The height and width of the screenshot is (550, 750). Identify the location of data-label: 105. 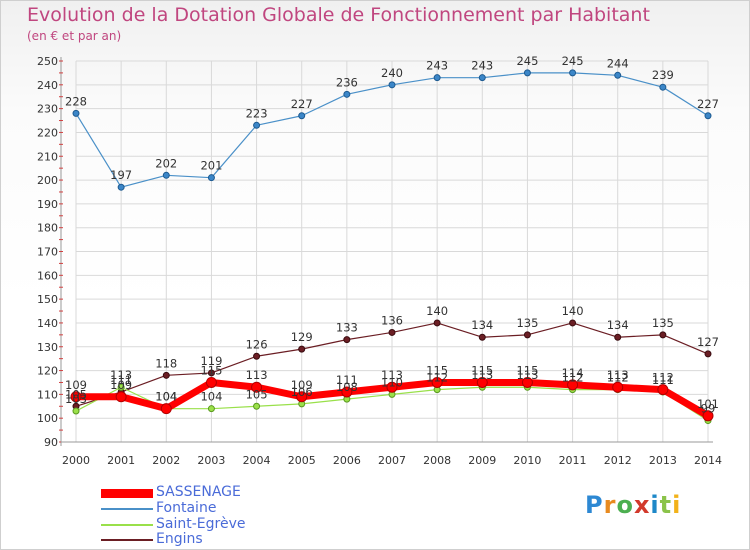
(257, 394).